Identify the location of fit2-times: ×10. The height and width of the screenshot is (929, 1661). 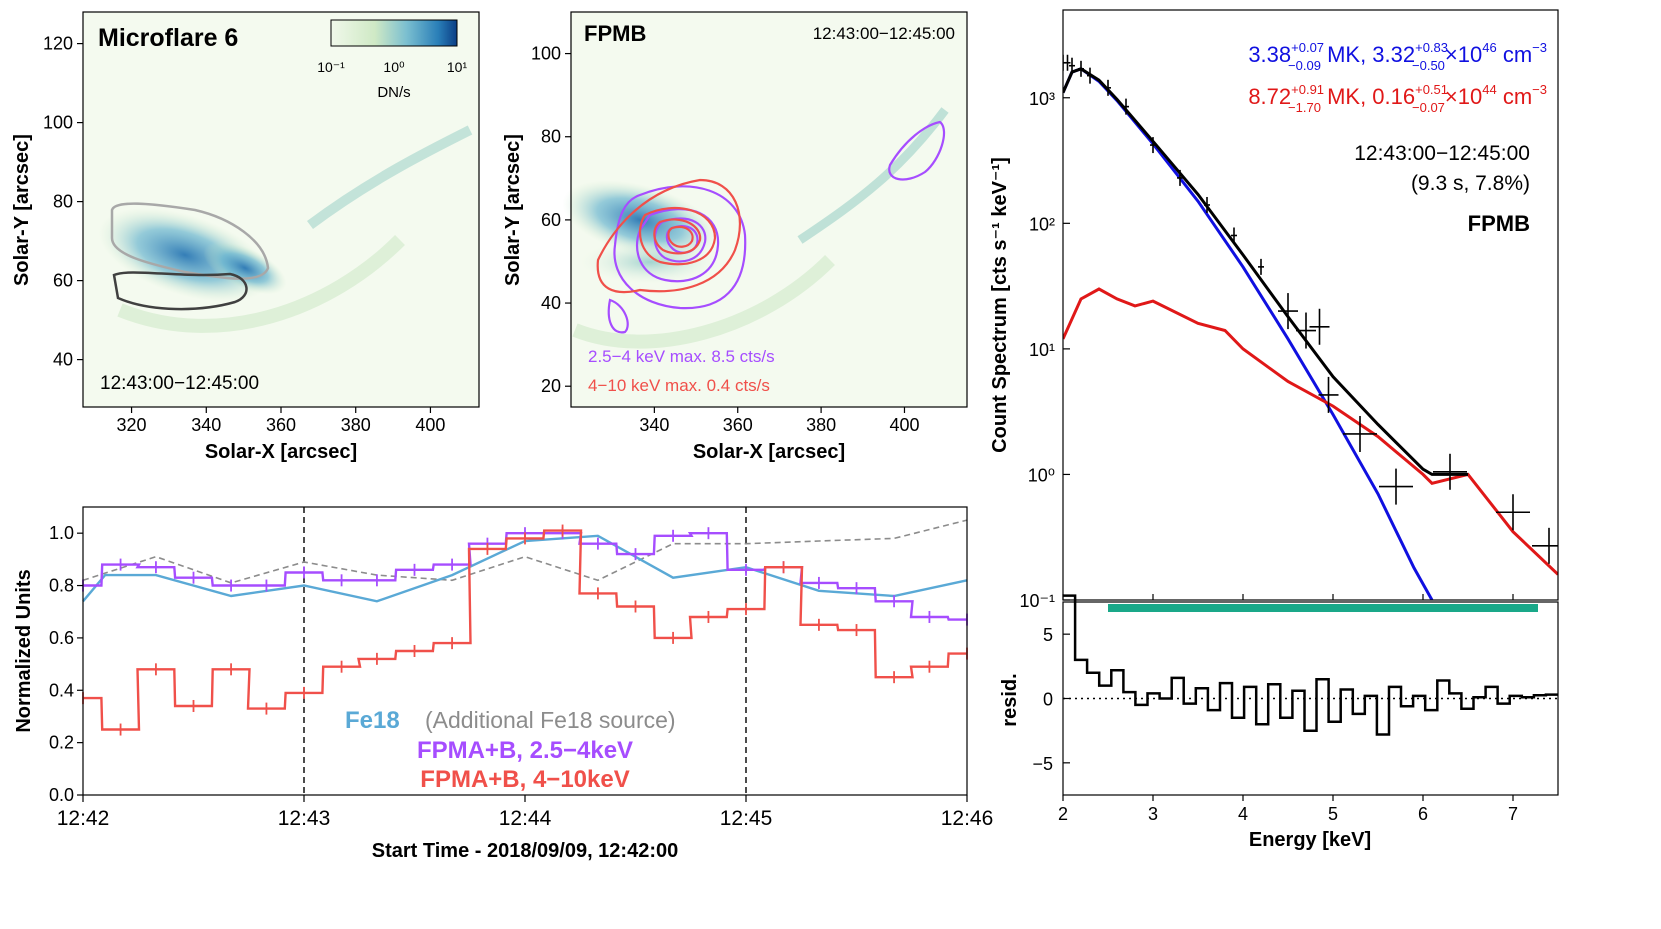
(1463, 96).